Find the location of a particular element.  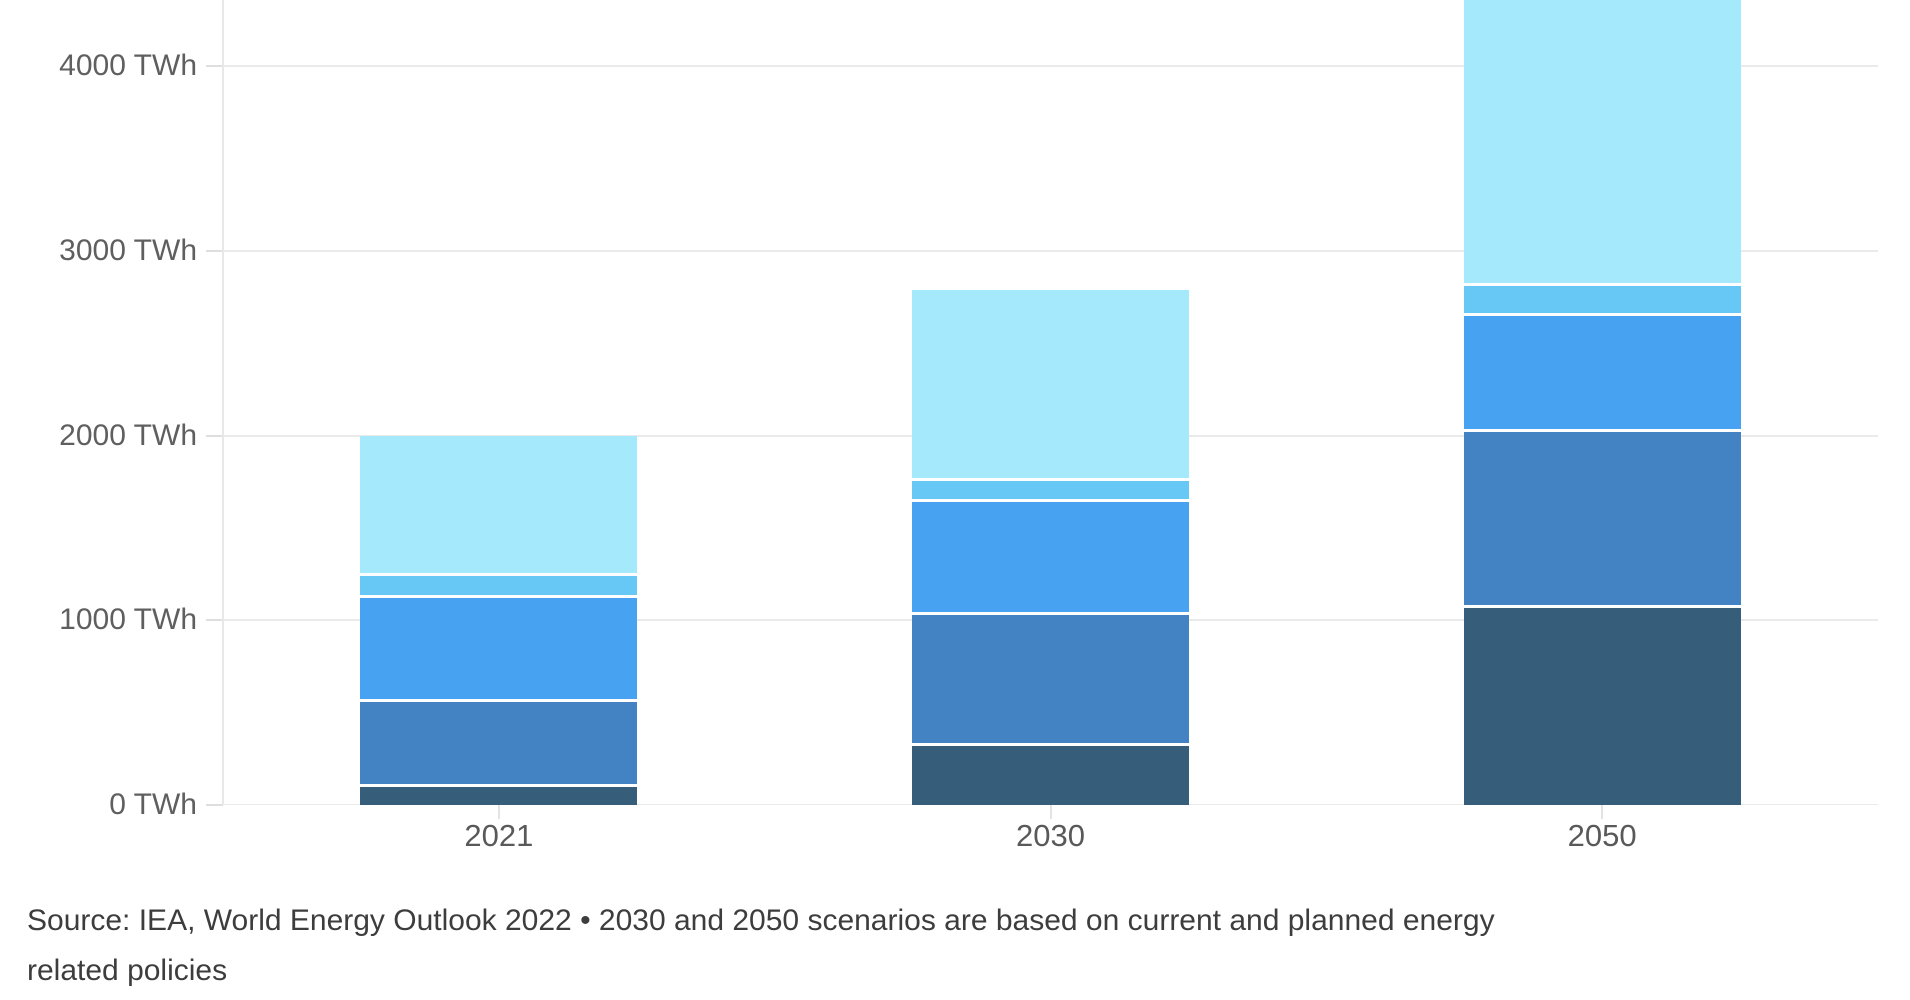

bar-2030-segment-sky-blue-thin is located at coordinates (1050, 489).